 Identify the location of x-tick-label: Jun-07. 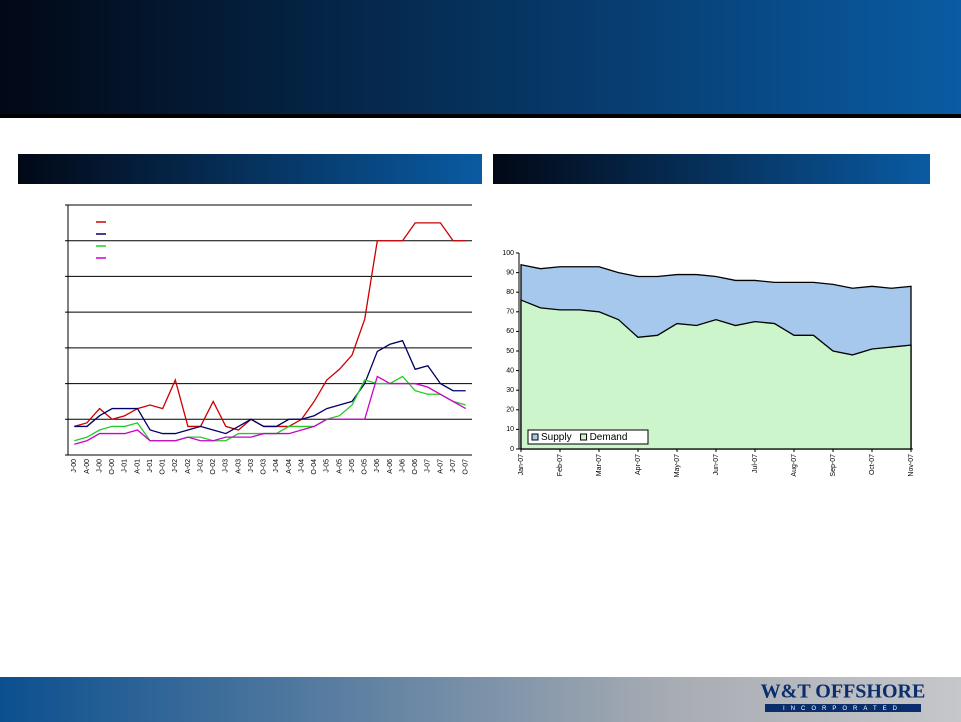
(716, 465).